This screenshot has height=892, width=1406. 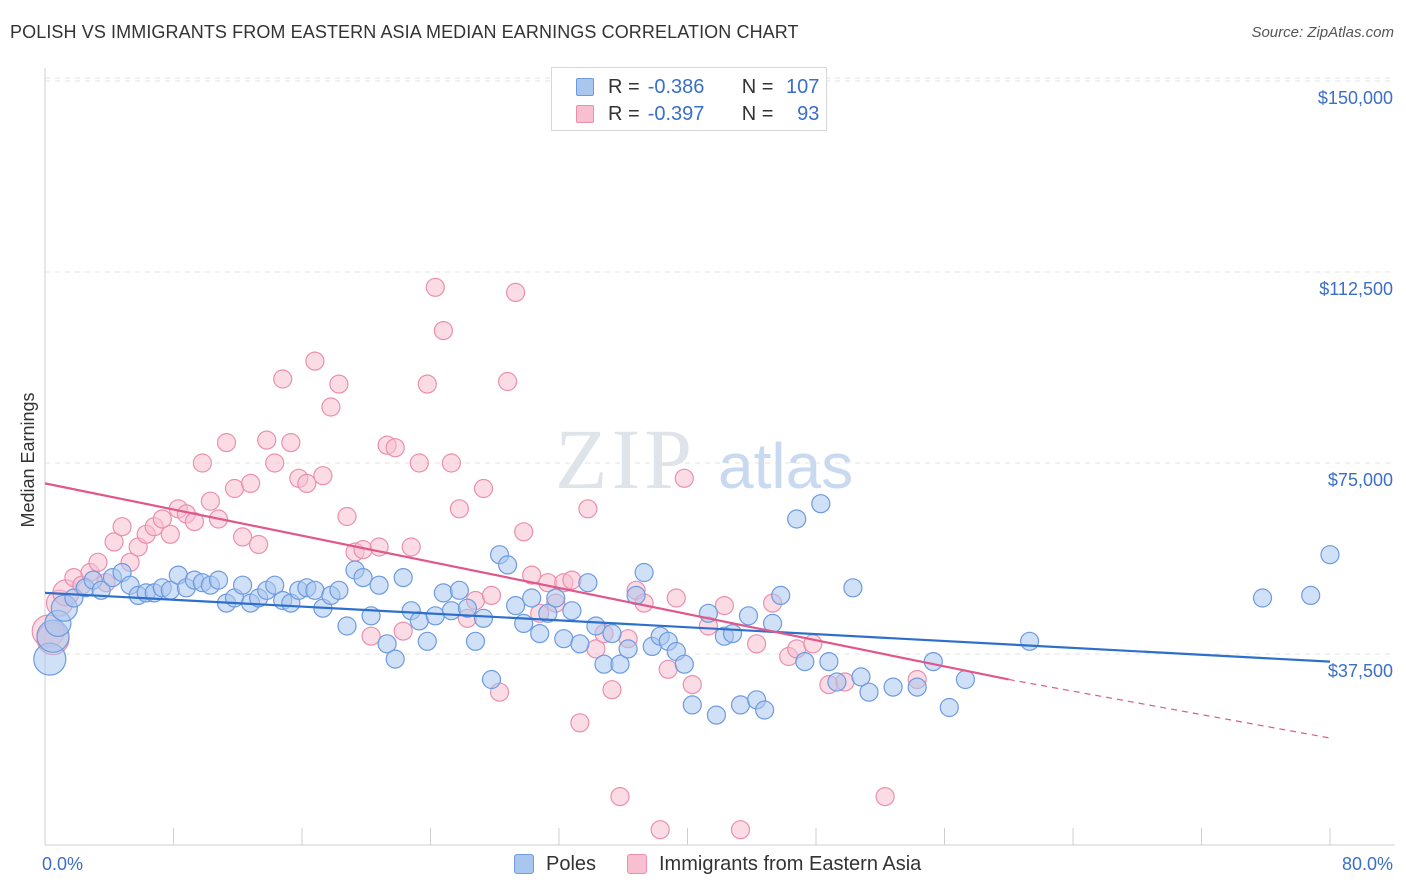 I want to click on legend-r-value: -0.386, so click(x=676, y=86).